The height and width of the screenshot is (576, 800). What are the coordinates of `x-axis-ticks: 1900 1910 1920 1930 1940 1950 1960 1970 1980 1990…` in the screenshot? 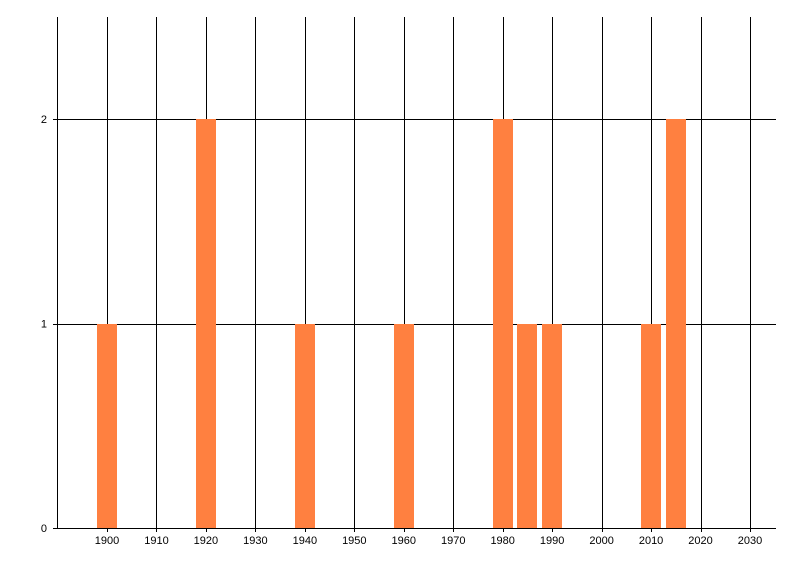 It's located at (428, 541).